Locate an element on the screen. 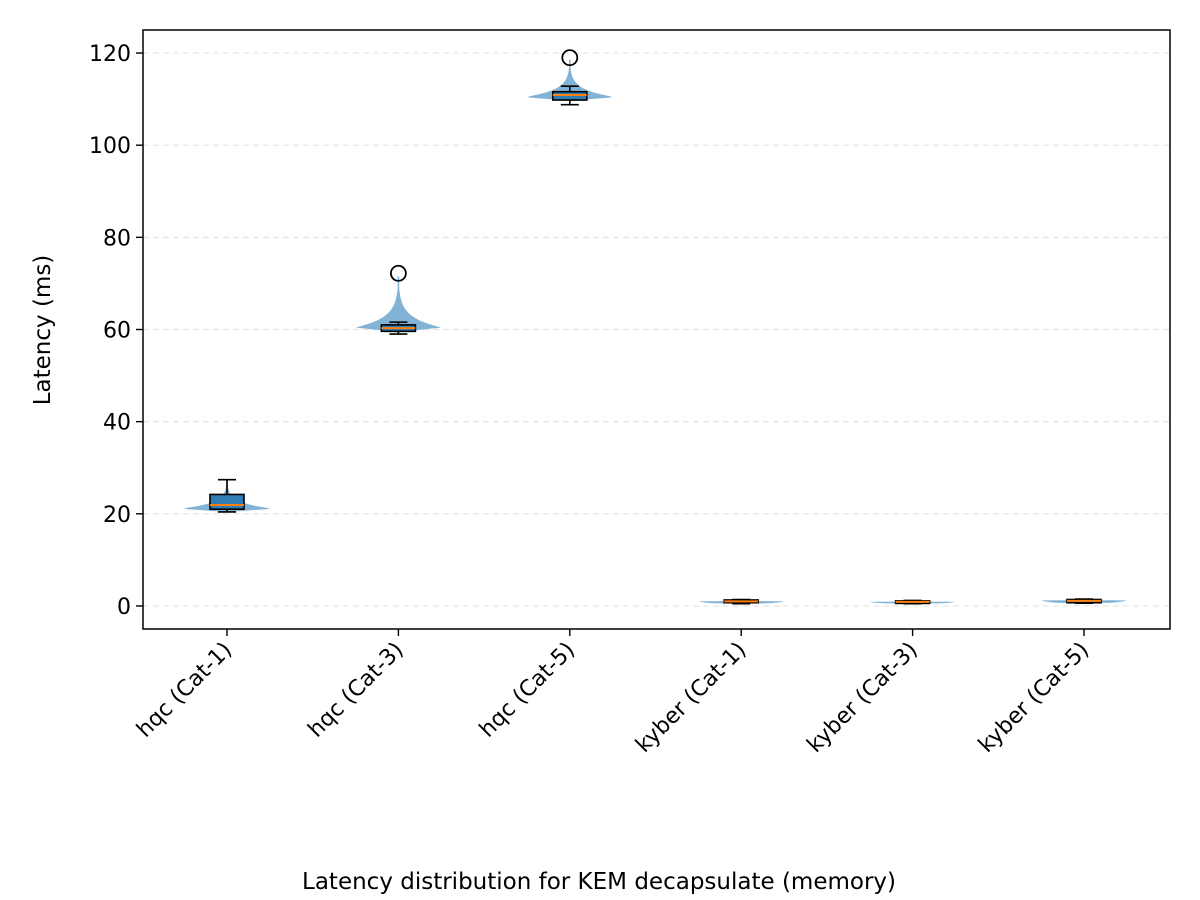 Image resolution: width=1200 pixels, height=900 pixels. y-axis-ticks: 0 20 40 60 80 100 120 is located at coordinates (116, 331).